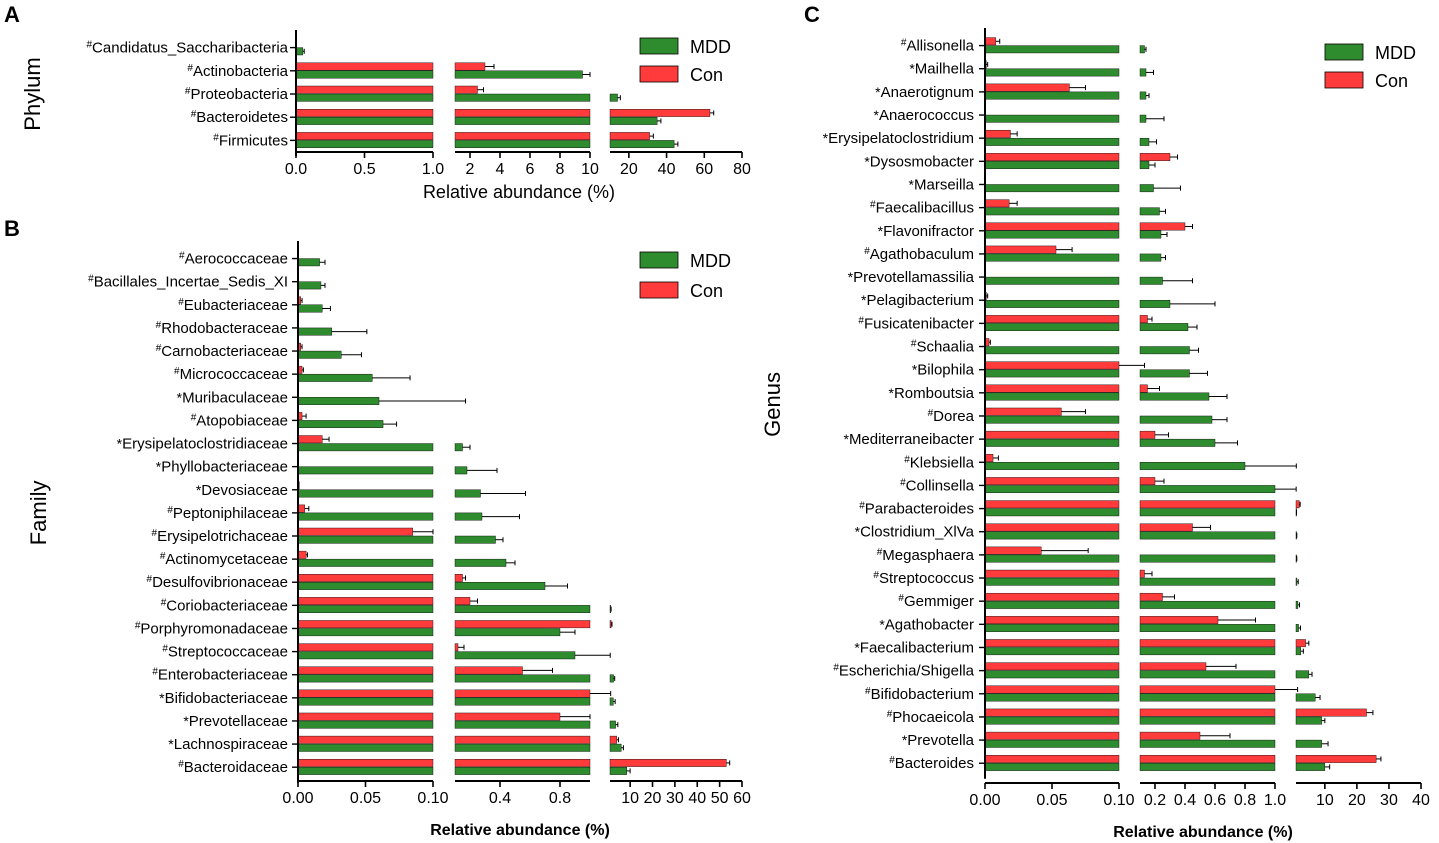 Image resolution: width=1439 pixels, height=843 pixels. What do you see at coordinates (242, 420) in the screenshot?
I see `category-name: Atopobiaceae` at bounding box center [242, 420].